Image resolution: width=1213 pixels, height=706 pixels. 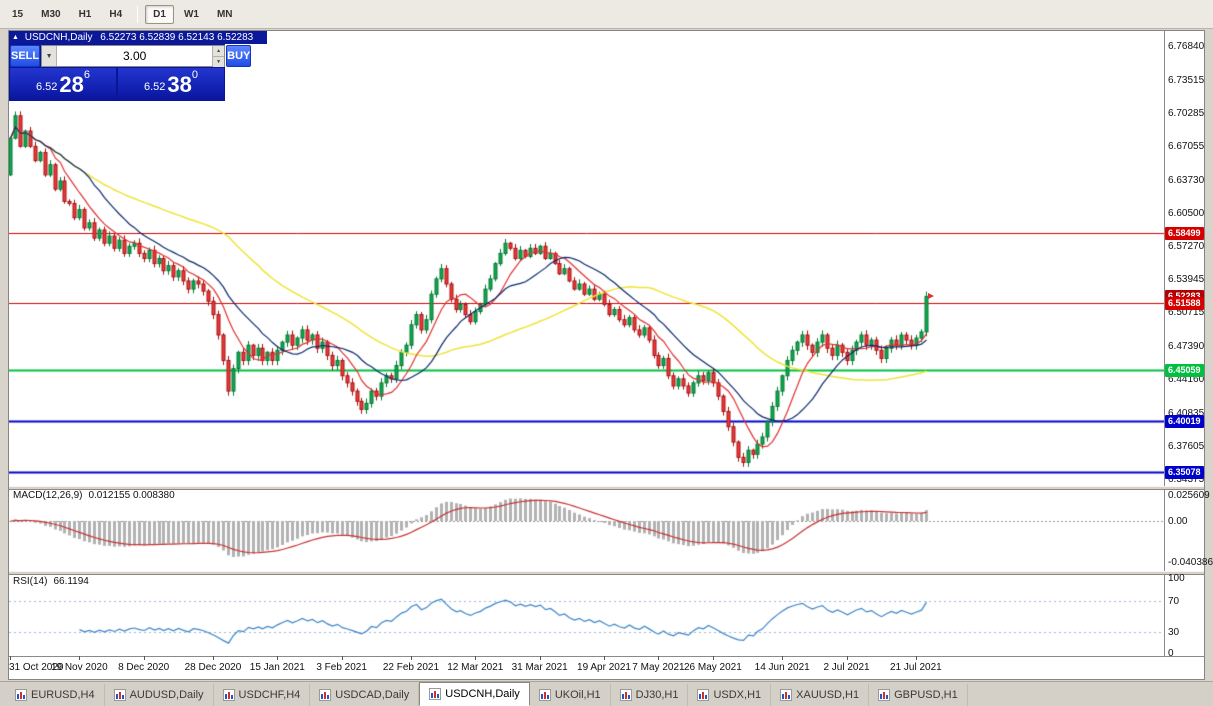 I want to click on bid-price-display: 6.52 28 6, so click(x=63, y=83).